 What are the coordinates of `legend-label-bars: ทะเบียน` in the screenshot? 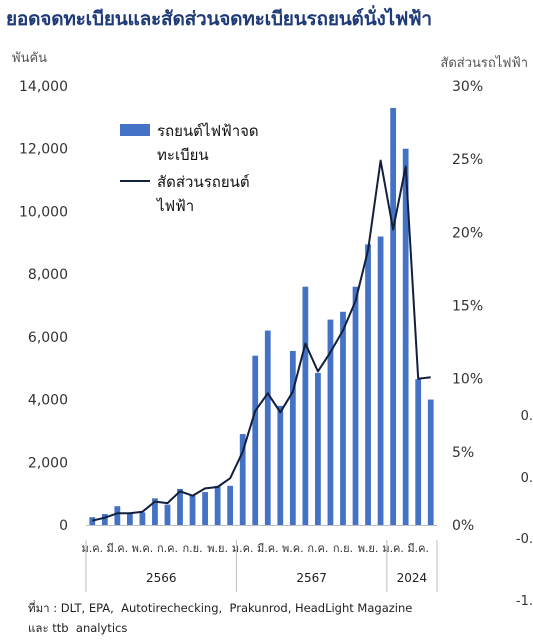 It's located at (183, 155).